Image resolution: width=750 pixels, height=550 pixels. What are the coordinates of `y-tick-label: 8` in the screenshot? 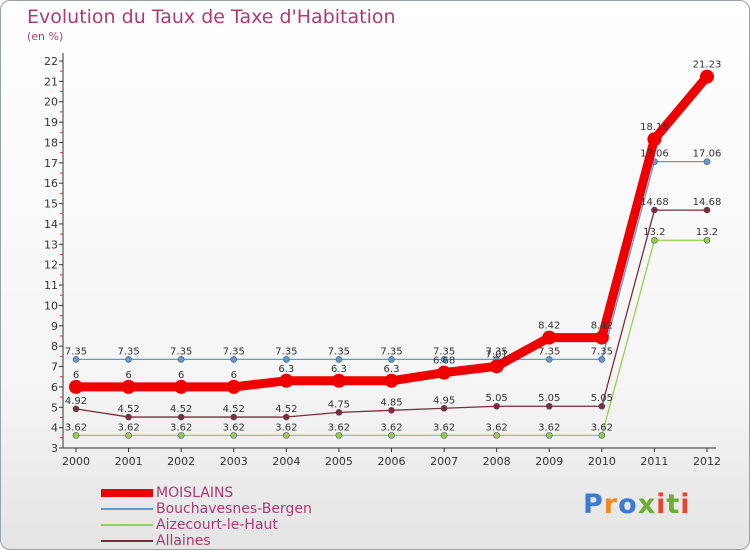 It's located at (54, 346).